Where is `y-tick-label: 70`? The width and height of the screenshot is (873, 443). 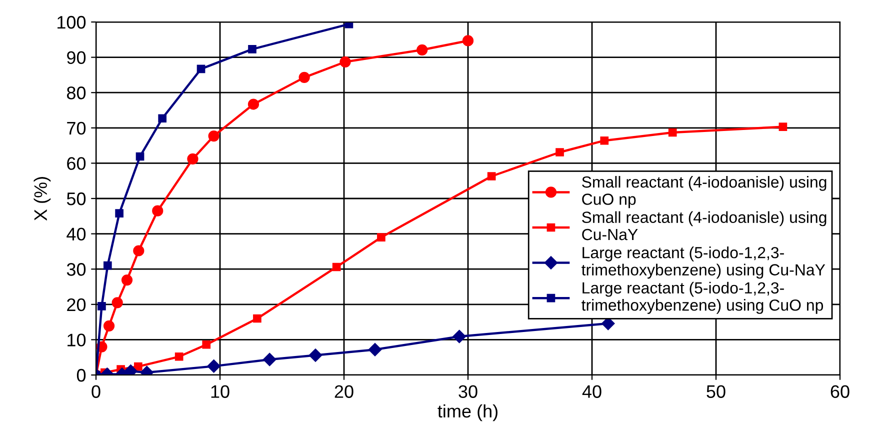
y-tick-label: 70 is located at coordinates (76, 128).